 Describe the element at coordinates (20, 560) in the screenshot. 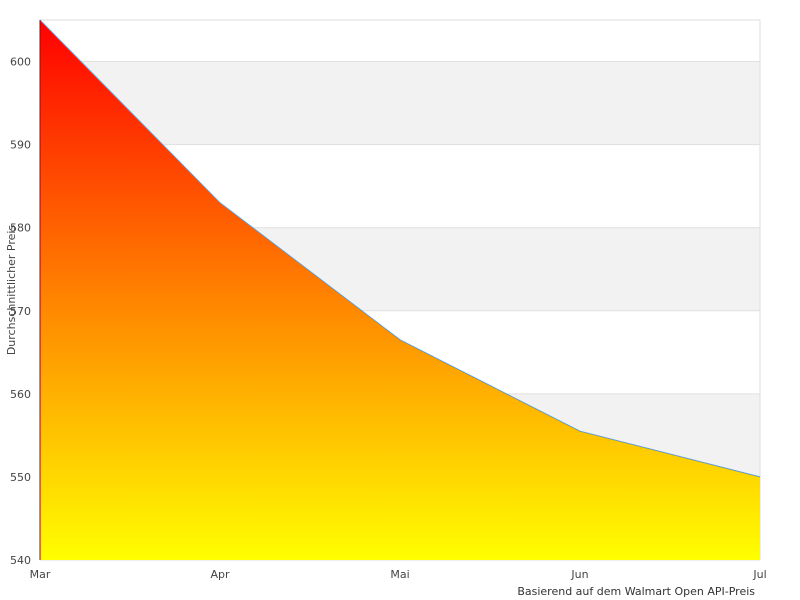

I see `y-tick-label: 540` at that location.